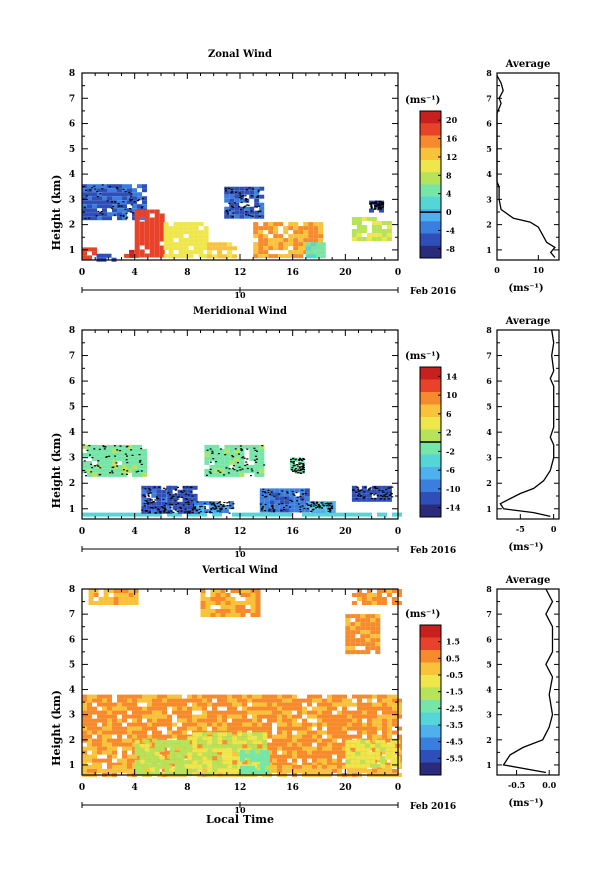 The image size is (611, 873). I want to click on colorbar-tick-label: -8, so click(450, 249).